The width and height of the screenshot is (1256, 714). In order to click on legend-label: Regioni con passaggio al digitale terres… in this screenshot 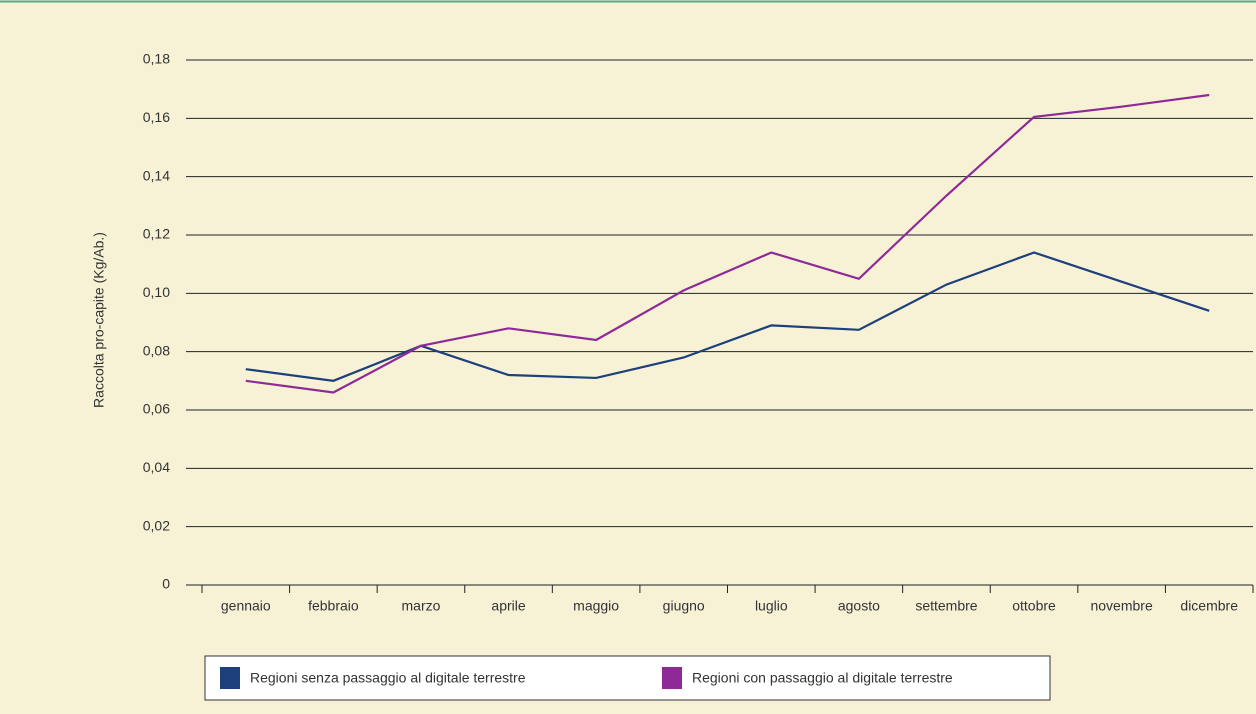, I will do `click(822, 678)`.